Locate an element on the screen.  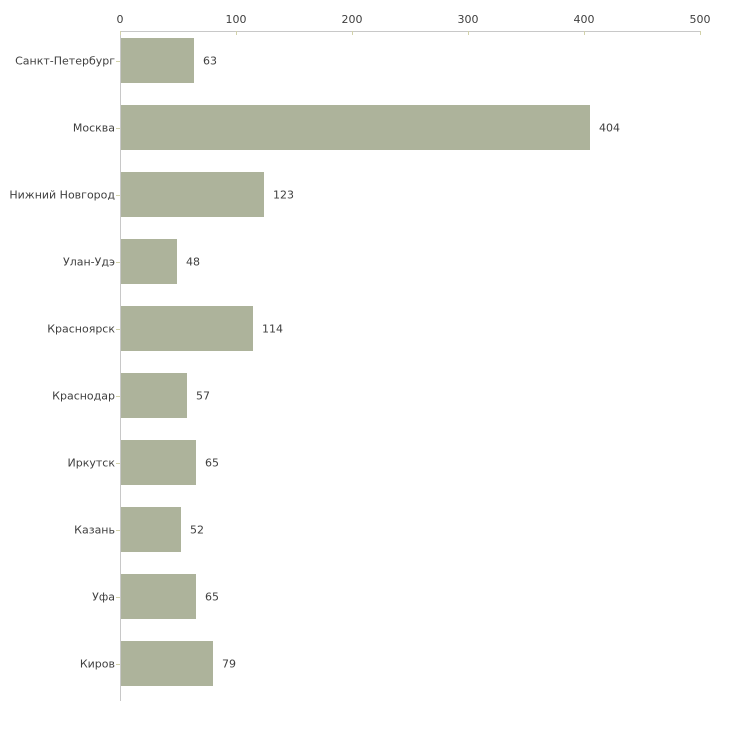
category-label: Киров is located at coordinates (97, 663).